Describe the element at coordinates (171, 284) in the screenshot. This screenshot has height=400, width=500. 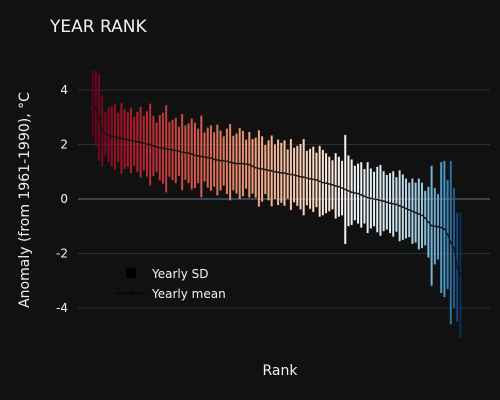
I see `legend: Yearly SD Yearly mean` at that location.